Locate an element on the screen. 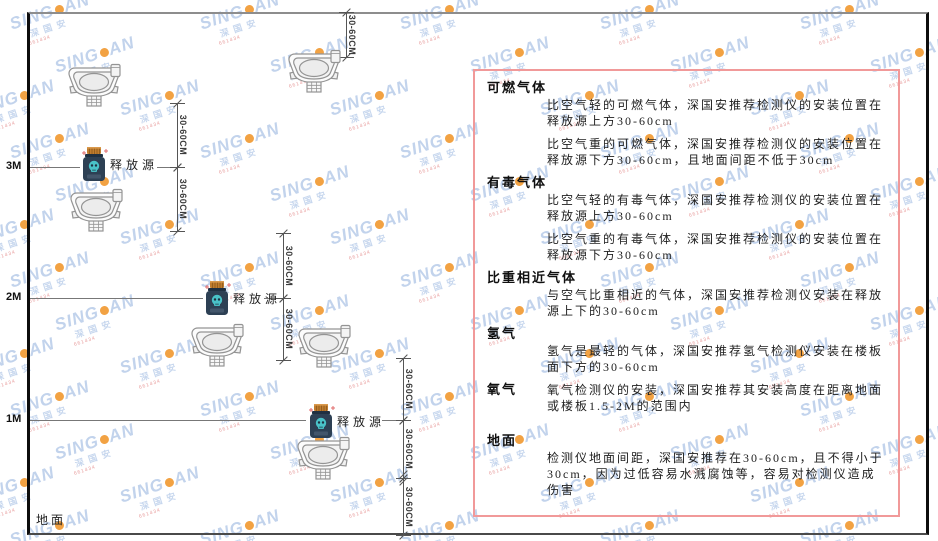 This screenshot has height=541, width=938. notes-section: 氧气 氧气检测仪的安装，深国安推荐其安装高度在距离地面或楼板1.5-2M的范围内 is located at coordinates (686, 401).